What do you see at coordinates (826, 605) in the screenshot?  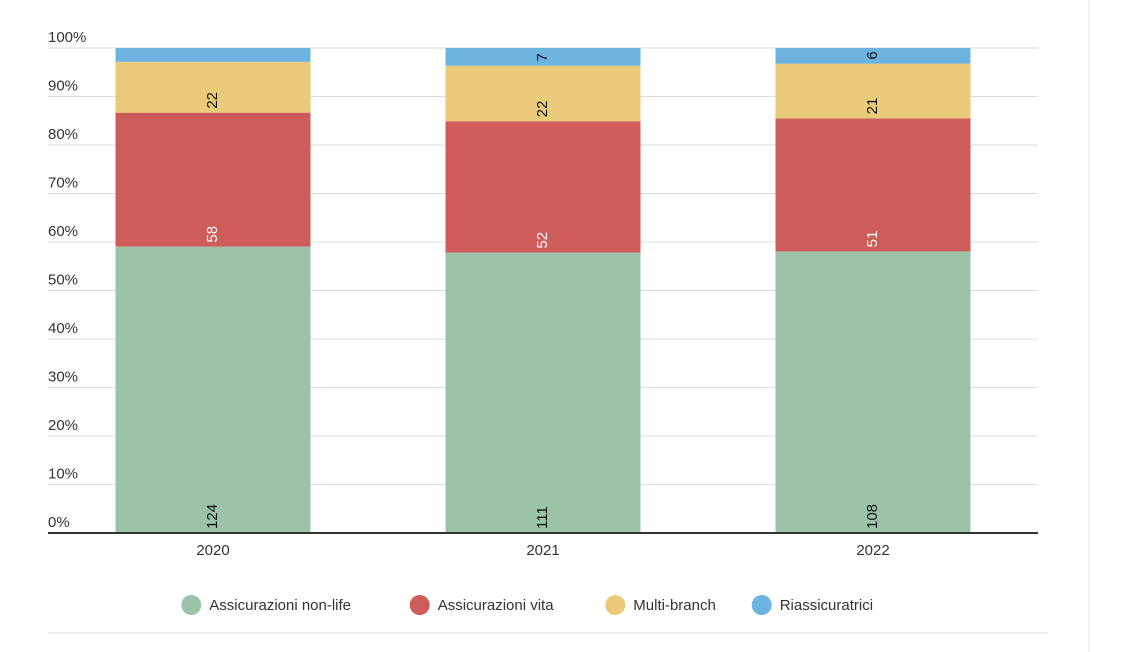 I see `legend-label: Riassicuratrici` at bounding box center [826, 605].